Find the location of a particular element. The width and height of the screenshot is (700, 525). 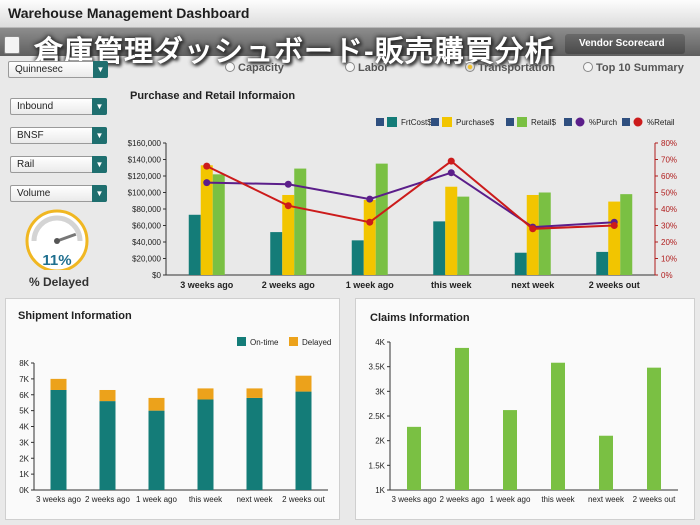

y-tick-label: 3.5K is located at coordinates (377, 367).